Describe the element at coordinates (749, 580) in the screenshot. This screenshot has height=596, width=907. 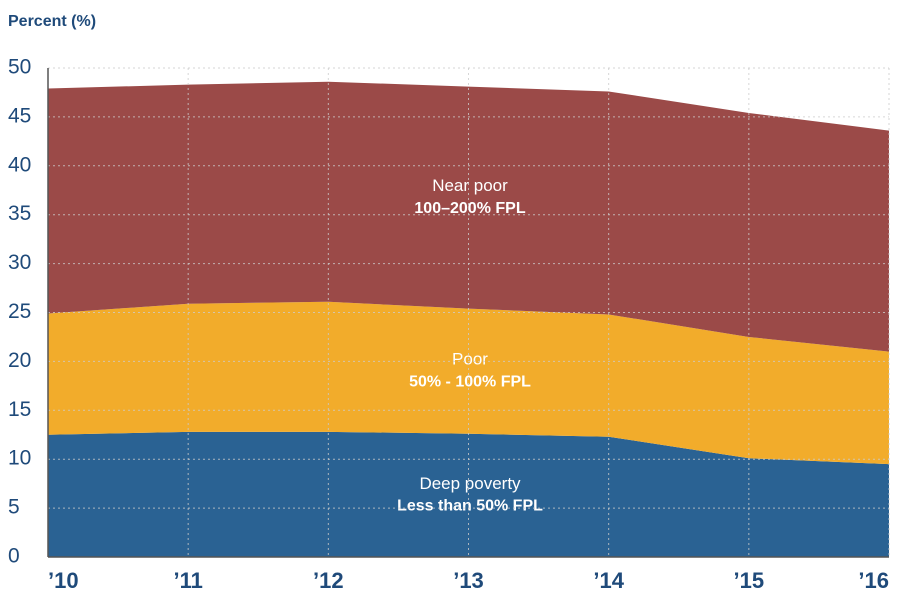
I see `x-tick-label: ’15` at that location.